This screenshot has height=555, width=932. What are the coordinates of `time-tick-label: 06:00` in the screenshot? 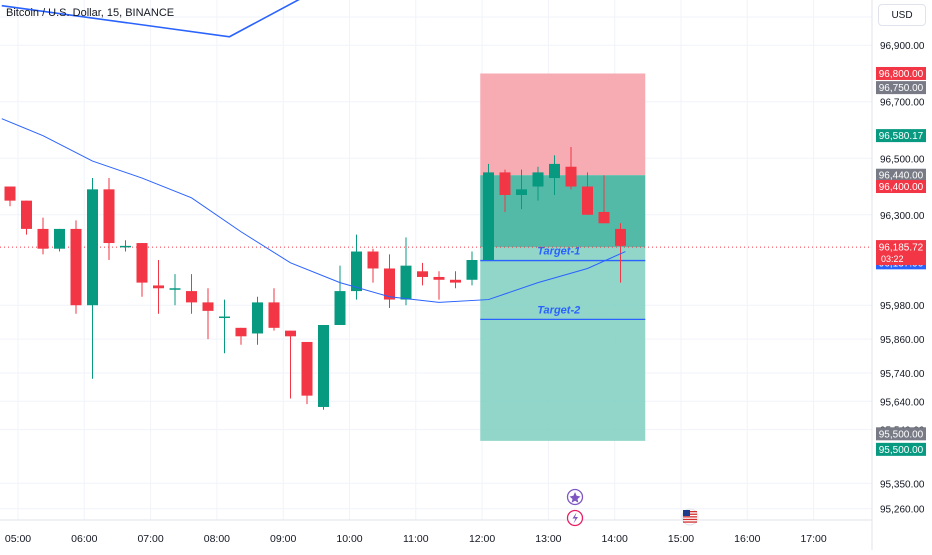 It's located at (84, 539).